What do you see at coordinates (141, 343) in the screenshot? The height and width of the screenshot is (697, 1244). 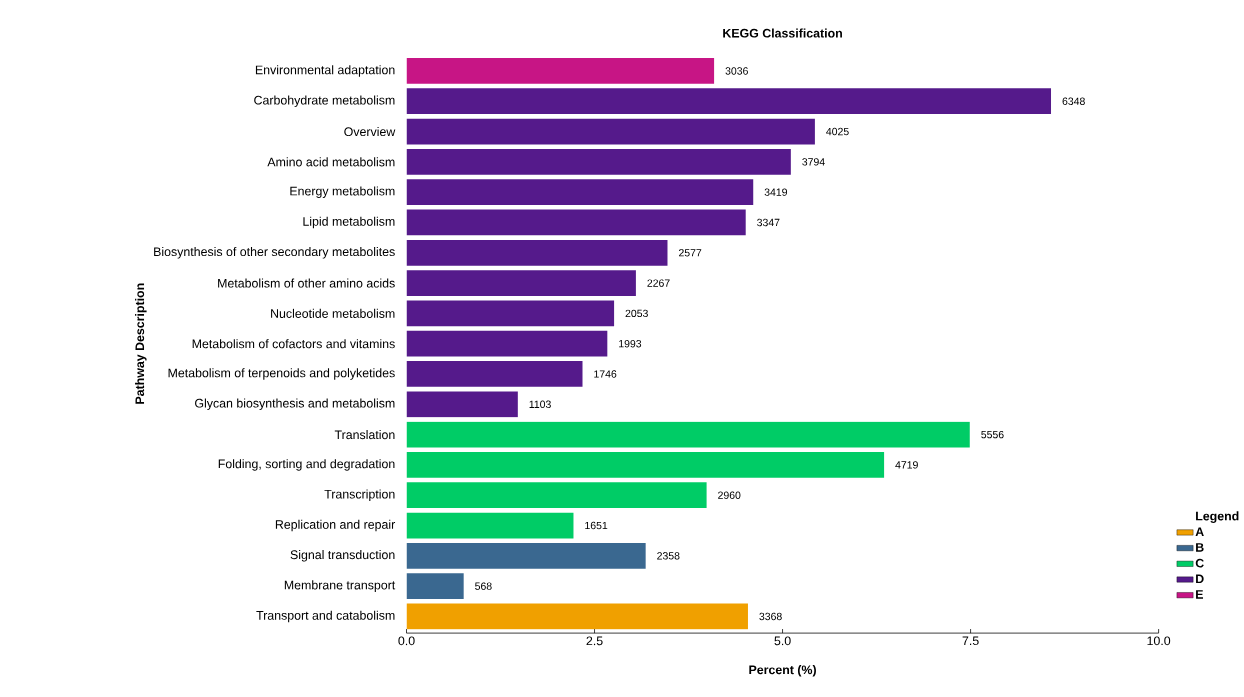 I see `y-axis-title: Pathway Description` at bounding box center [141, 343].